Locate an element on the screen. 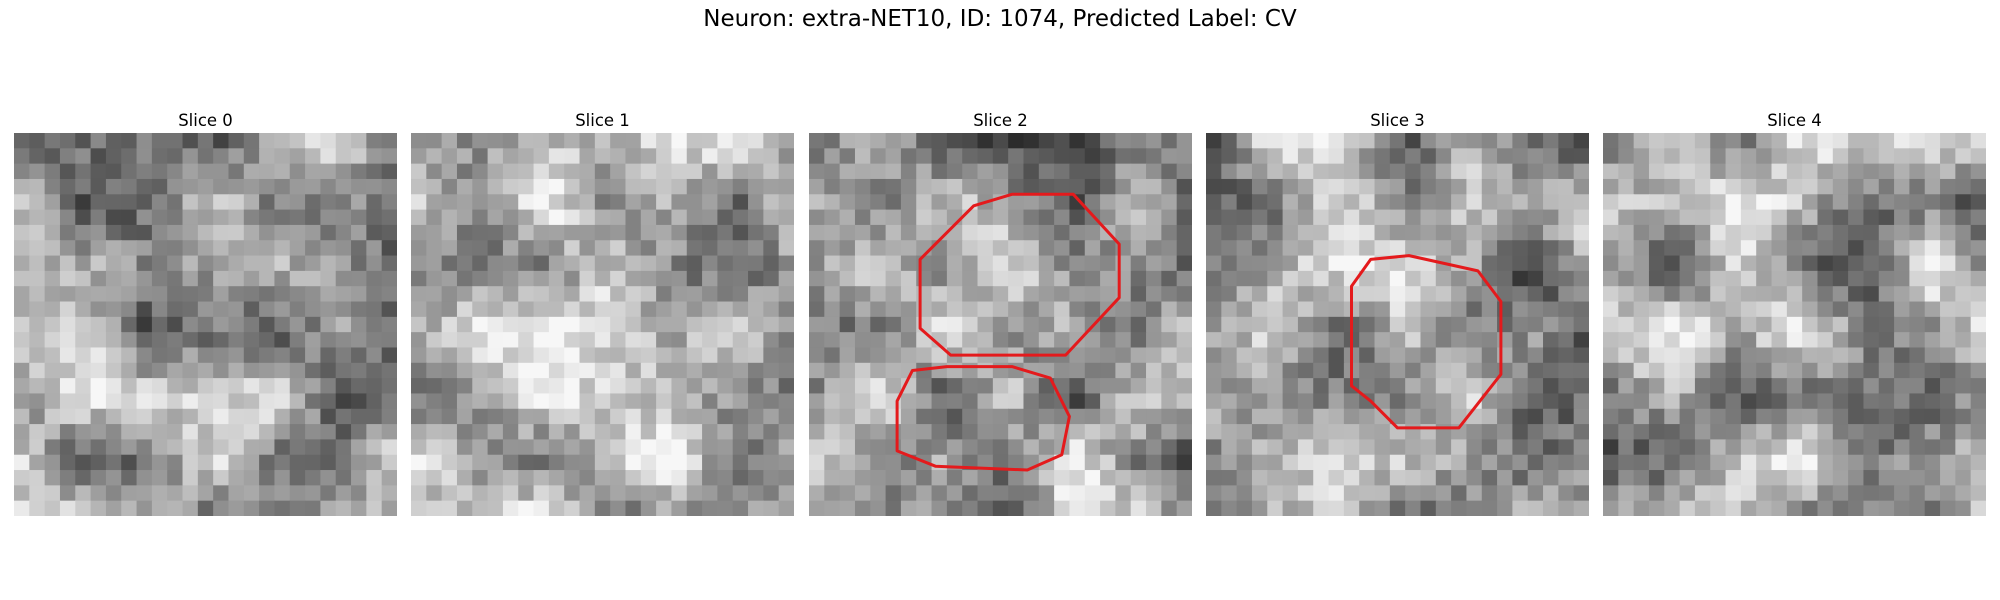 The width and height of the screenshot is (2000, 600). slice-panel-3: Slice 3 is located at coordinates (1397, 312).